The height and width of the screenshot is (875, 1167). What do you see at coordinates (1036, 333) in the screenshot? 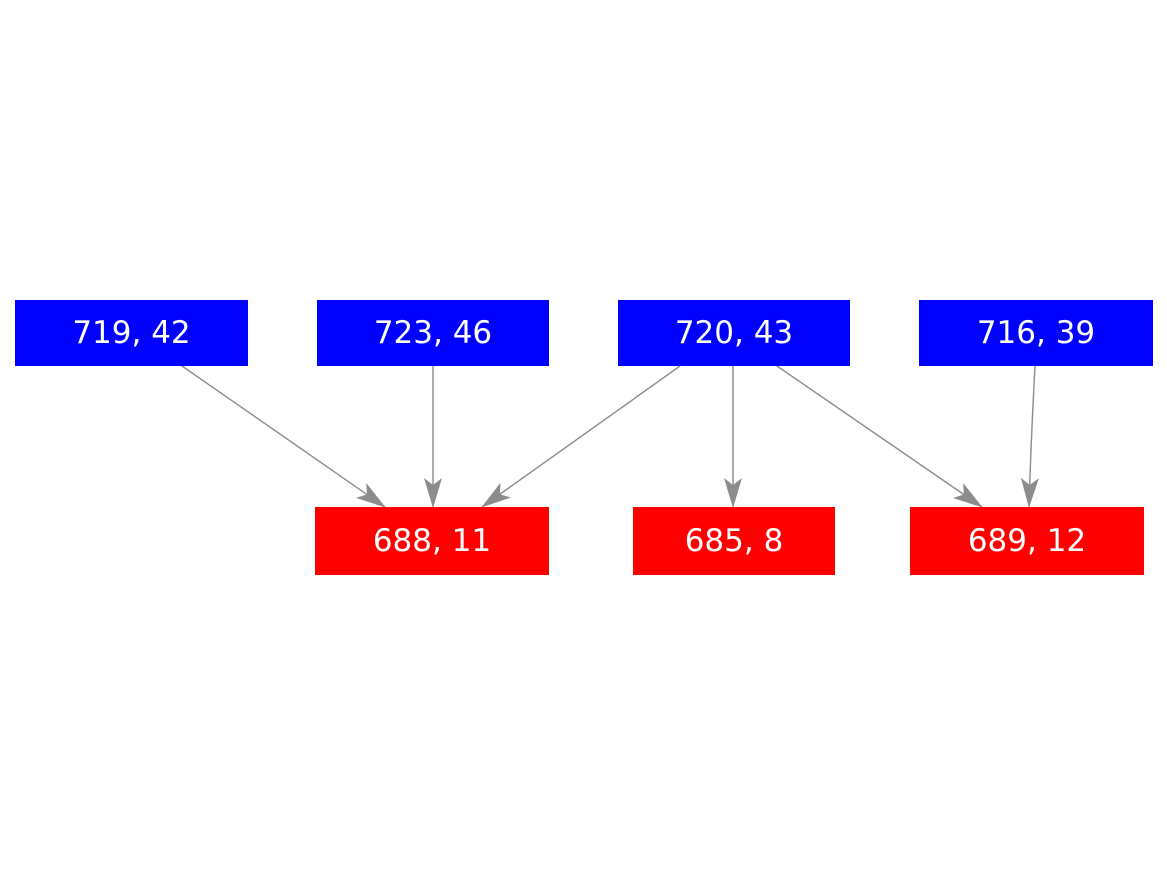
I see `graph-node-n716: 716, 39` at bounding box center [1036, 333].